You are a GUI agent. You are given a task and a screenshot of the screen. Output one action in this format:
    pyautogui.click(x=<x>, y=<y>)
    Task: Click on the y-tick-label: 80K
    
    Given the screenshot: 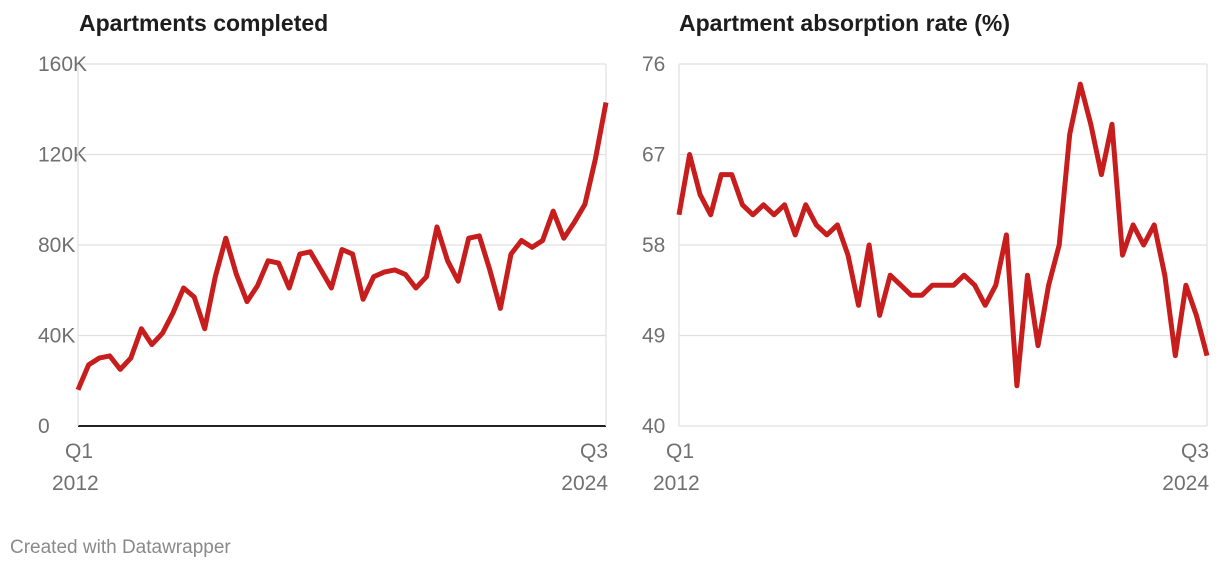 What is the action you would take?
    pyautogui.click(x=56, y=245)
    